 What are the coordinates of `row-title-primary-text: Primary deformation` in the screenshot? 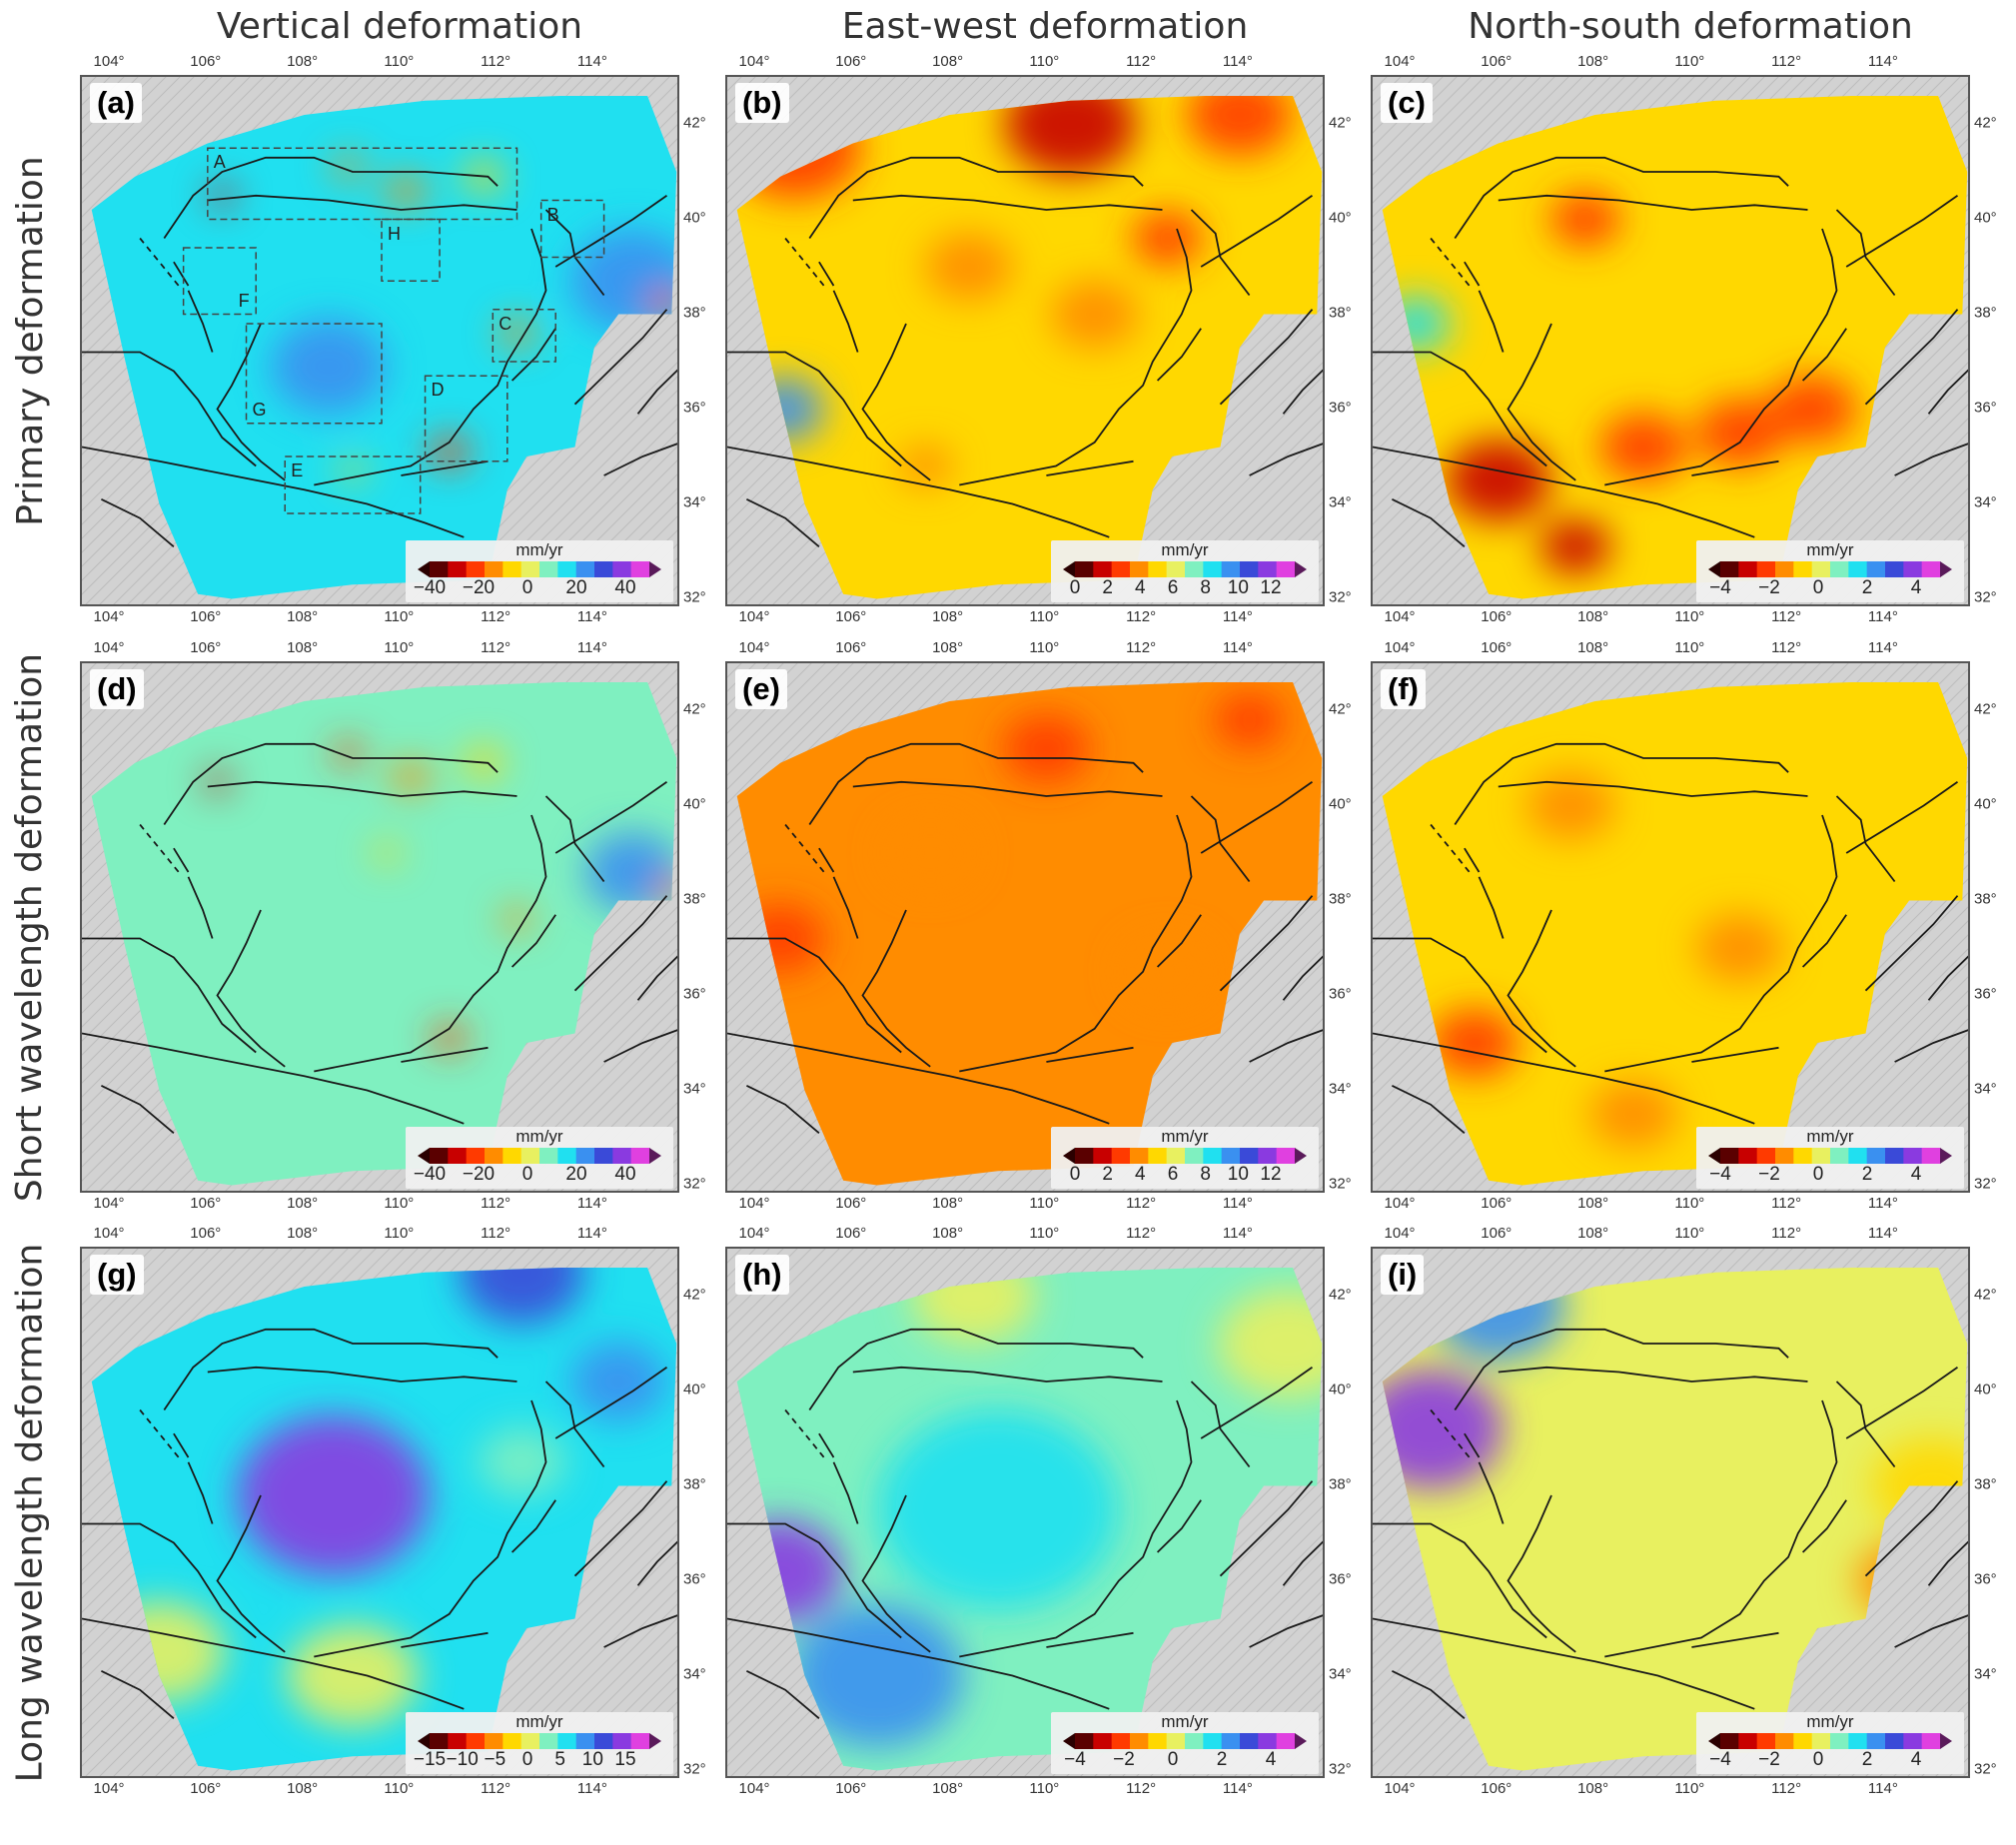 It's located at (30, 340).